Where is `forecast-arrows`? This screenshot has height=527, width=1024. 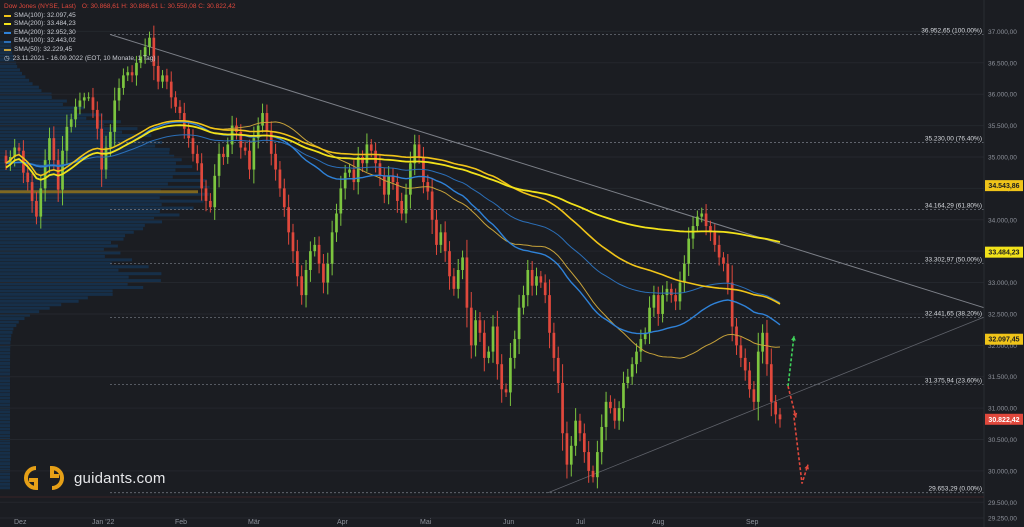
forecast-arrows is located at coordinates (798, 409).